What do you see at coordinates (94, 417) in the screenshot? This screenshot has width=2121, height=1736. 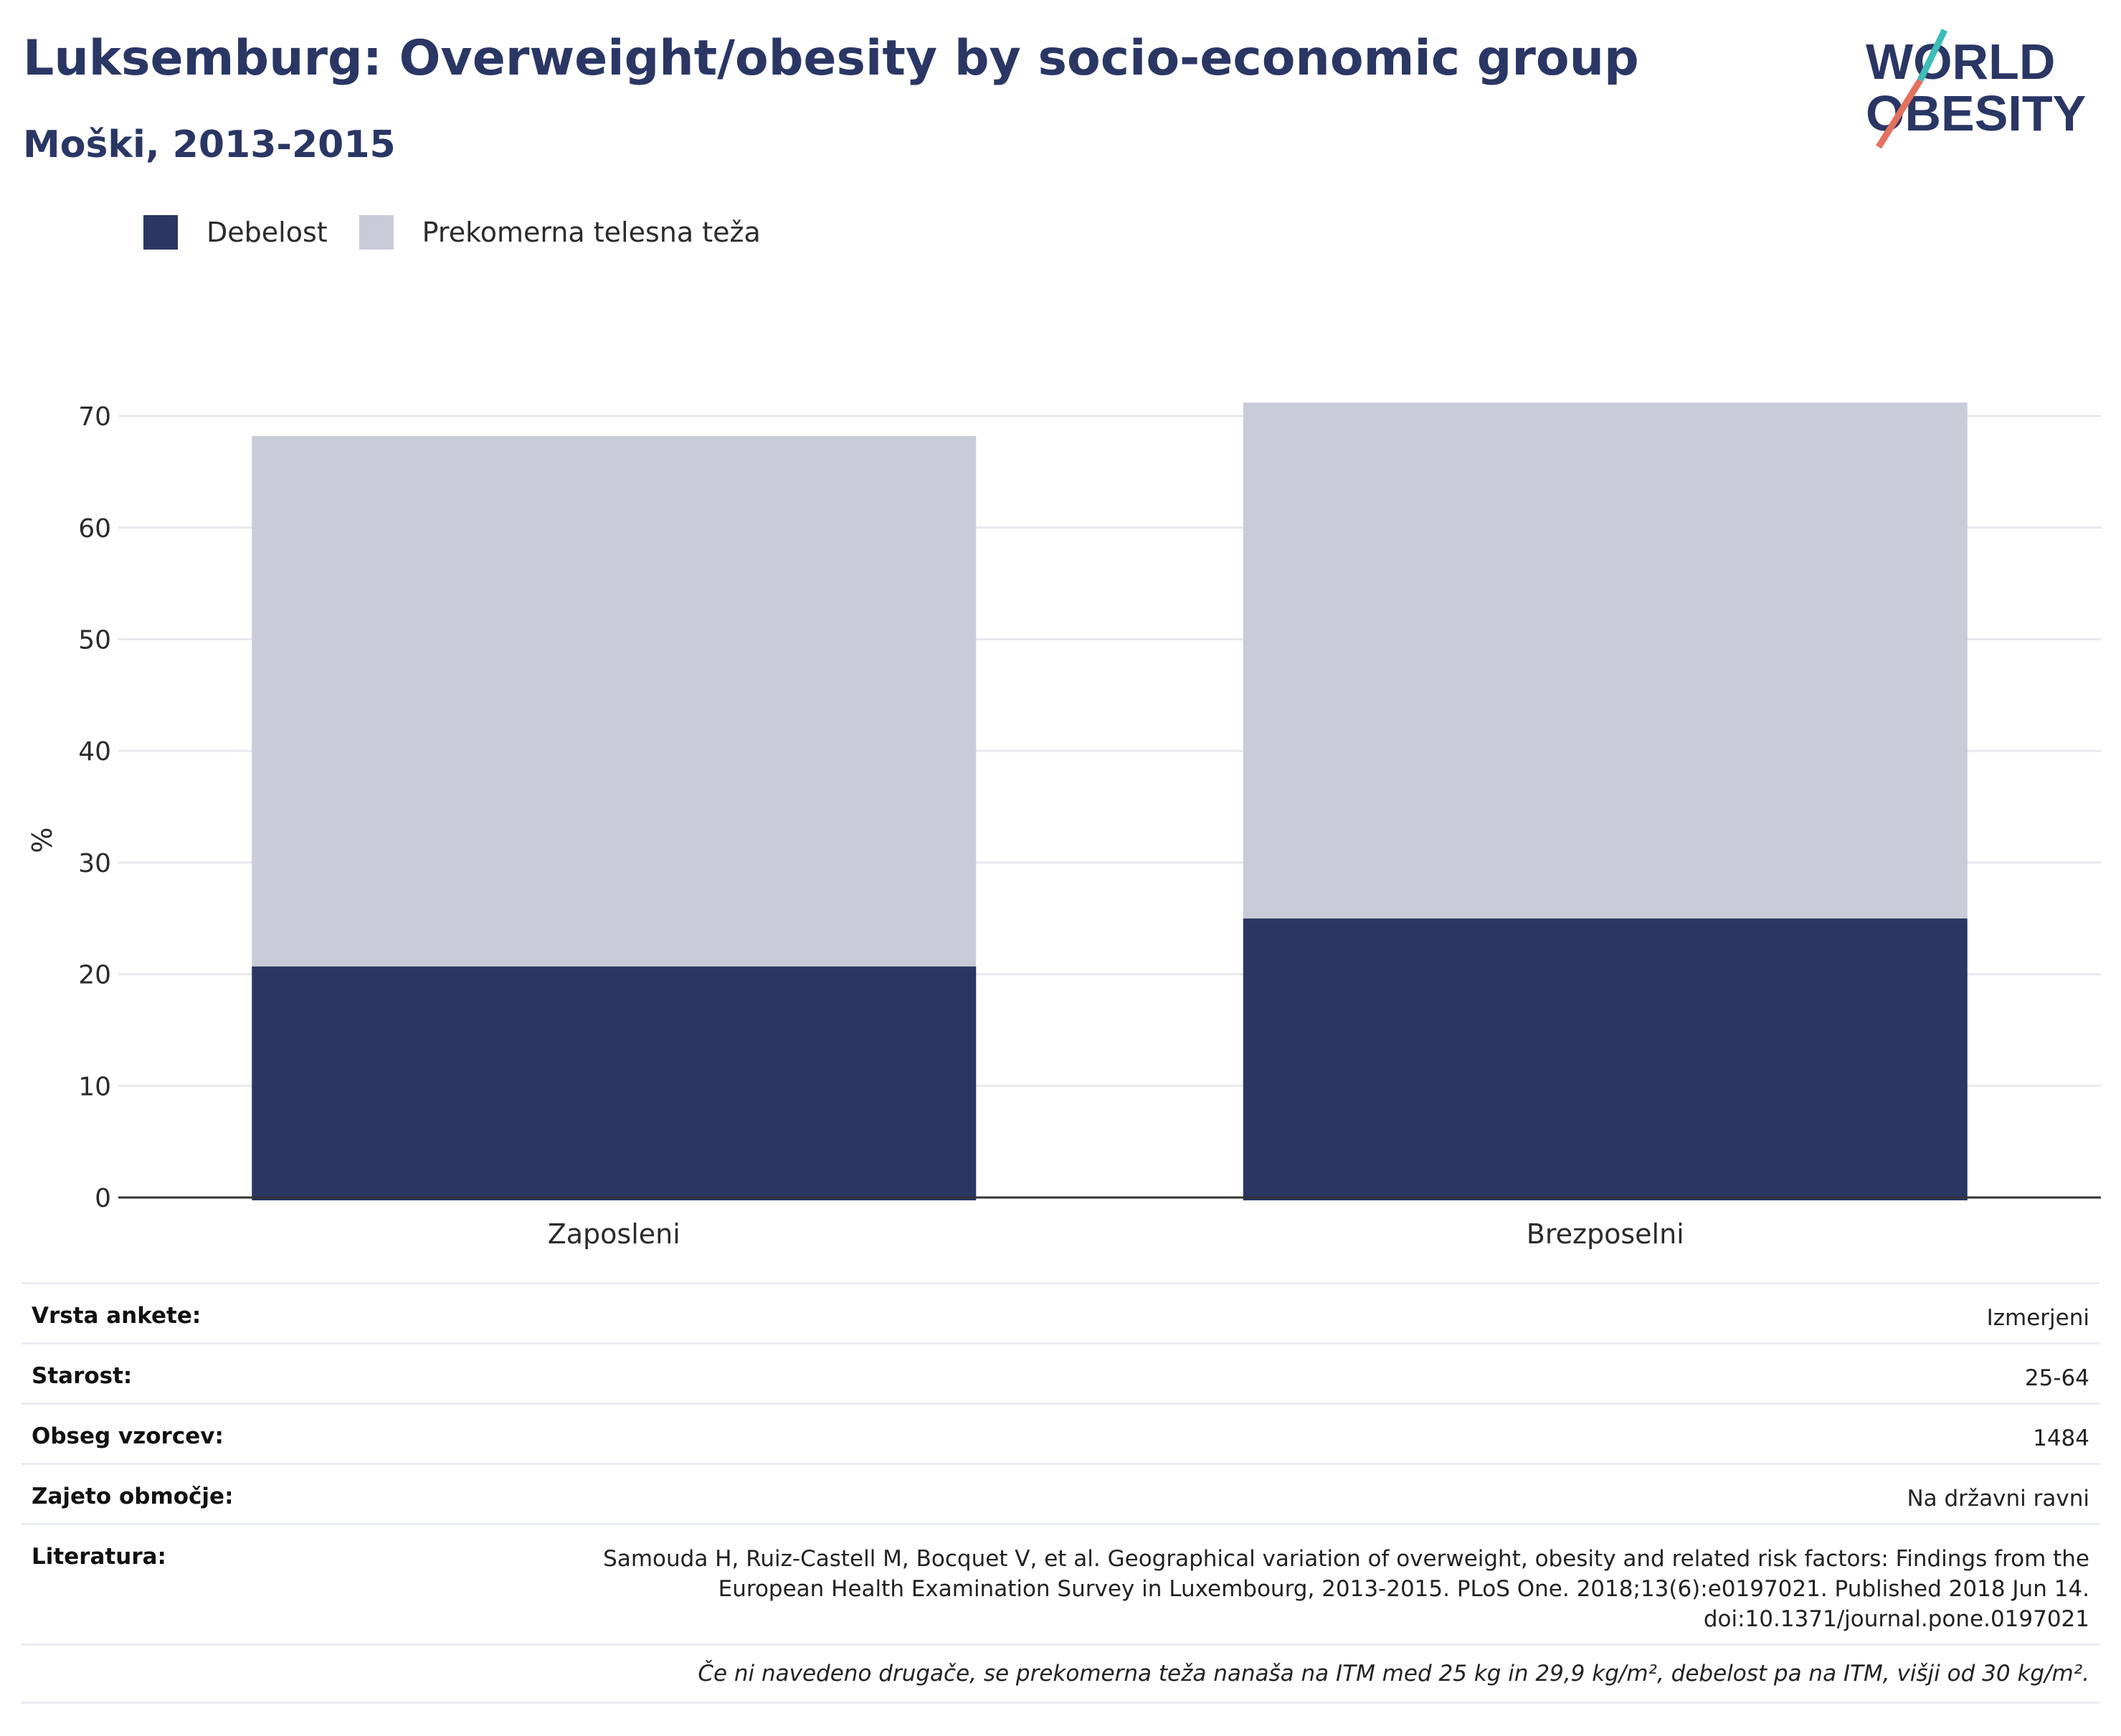 I see `y-tick-label: 70` at bounding box center [94, 417].